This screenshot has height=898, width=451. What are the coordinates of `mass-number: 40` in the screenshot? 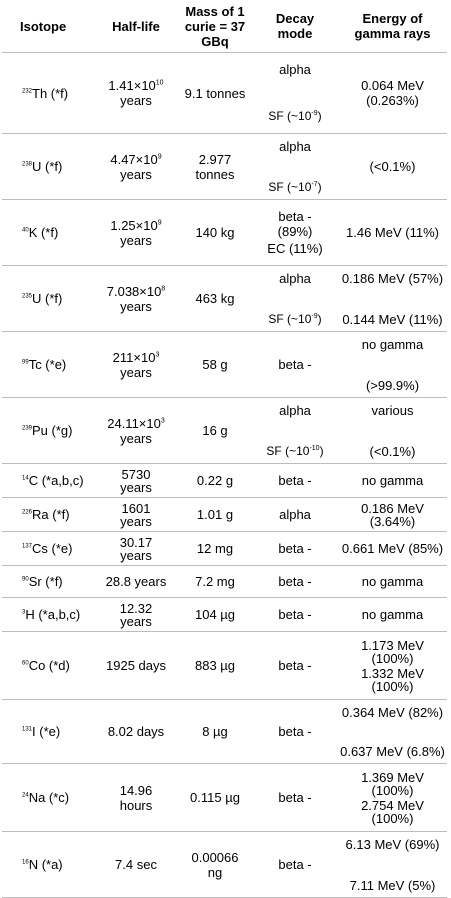 It's located at (25, 230).